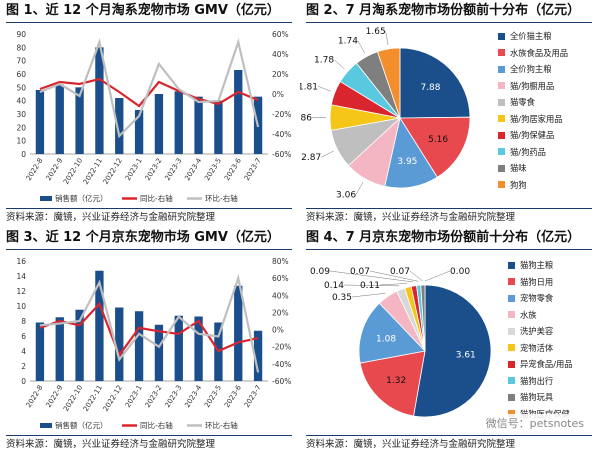  I want to click on legend-item: 宠物活体, so click(540, 348).